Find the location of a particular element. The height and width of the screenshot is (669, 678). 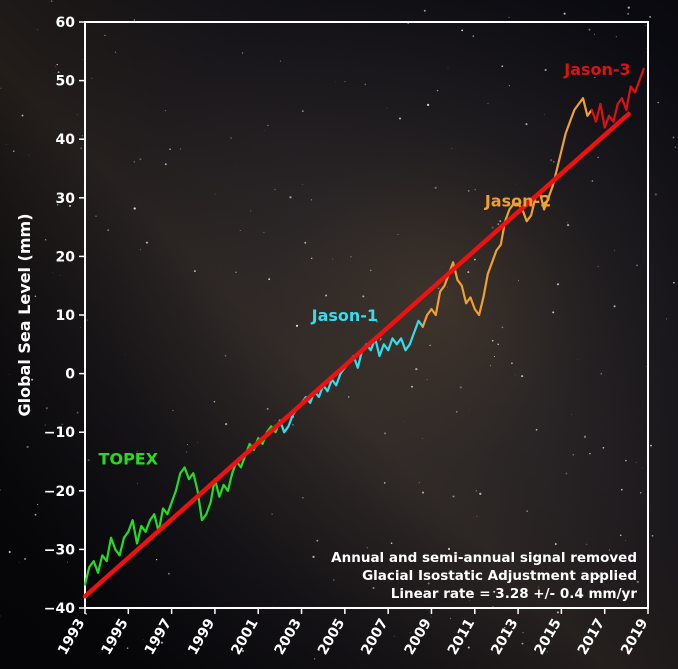

y-tick-label: 0 is located at coordinates (70, 375).